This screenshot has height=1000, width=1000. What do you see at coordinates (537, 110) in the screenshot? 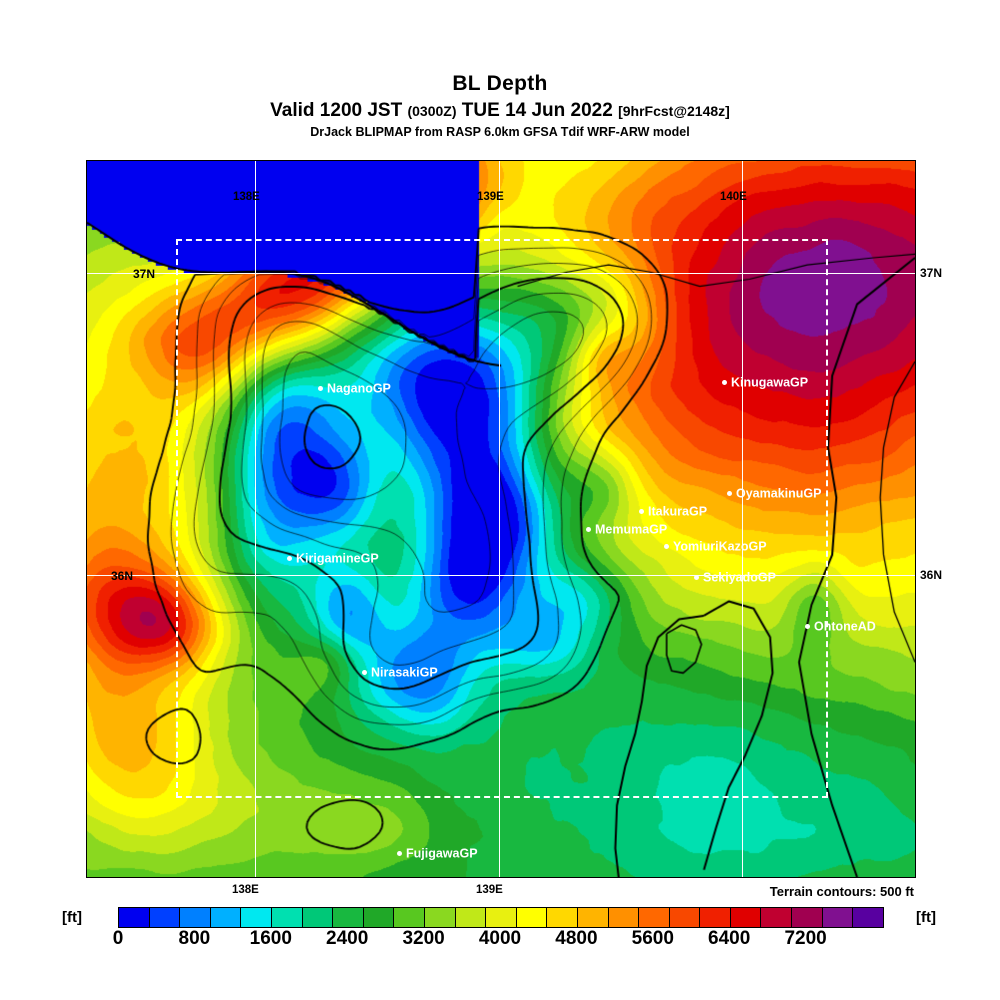
I see `valid-date: TUE 14 Jun 2022` at bounding box center [537, 110].